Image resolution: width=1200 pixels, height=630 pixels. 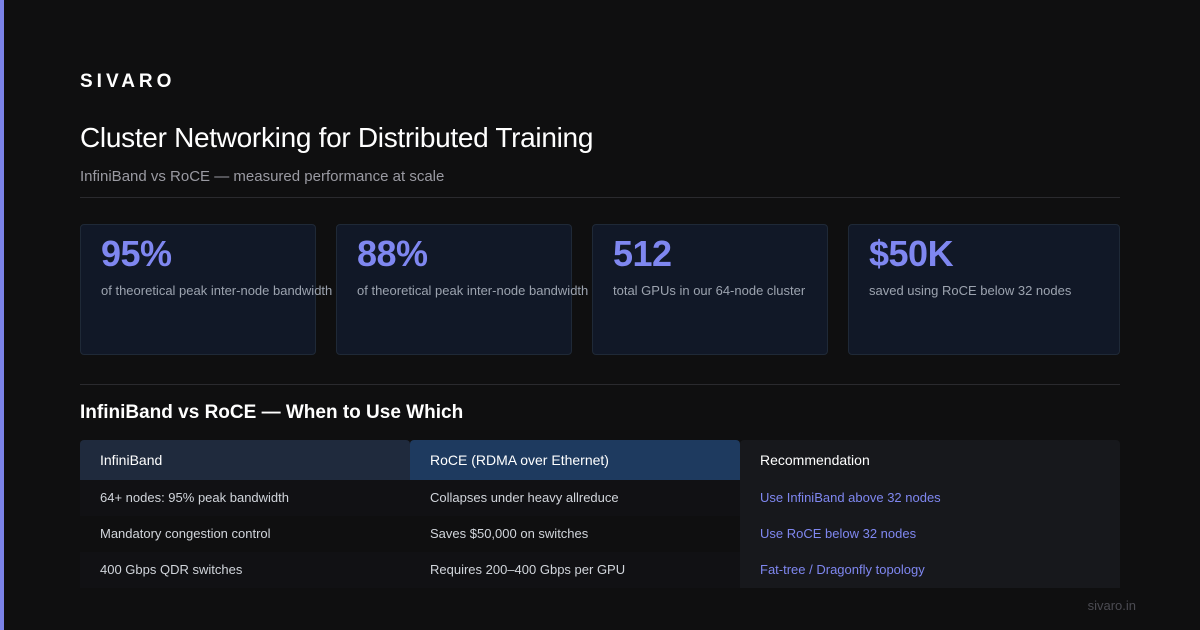 What do you see at coordinates (930, 534) in the screenshot?
I see `table-cell: Use RoCE below 32 nodes` at bounding box center [930, 534].